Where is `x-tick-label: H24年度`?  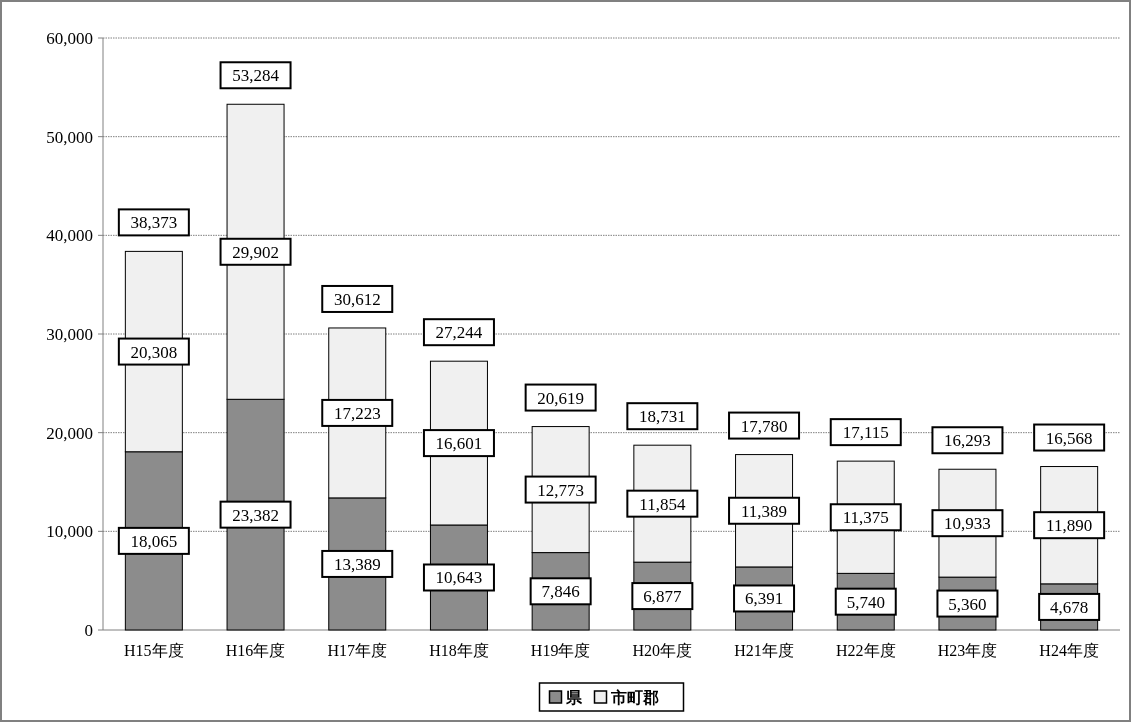 x-tick-label: H24年度 is located at coordinates (1069, 650).